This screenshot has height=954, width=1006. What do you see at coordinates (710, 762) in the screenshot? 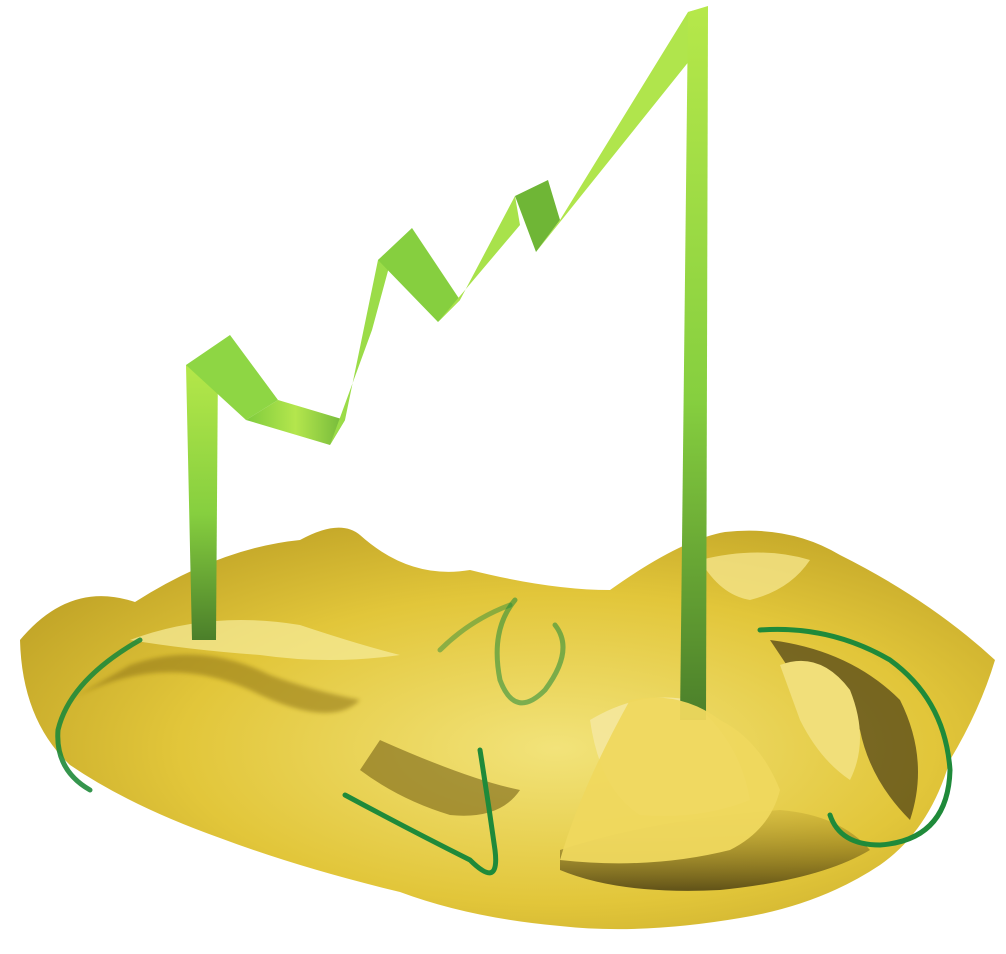
I see `torn-paper-flap` at bounding box center [710, 762].